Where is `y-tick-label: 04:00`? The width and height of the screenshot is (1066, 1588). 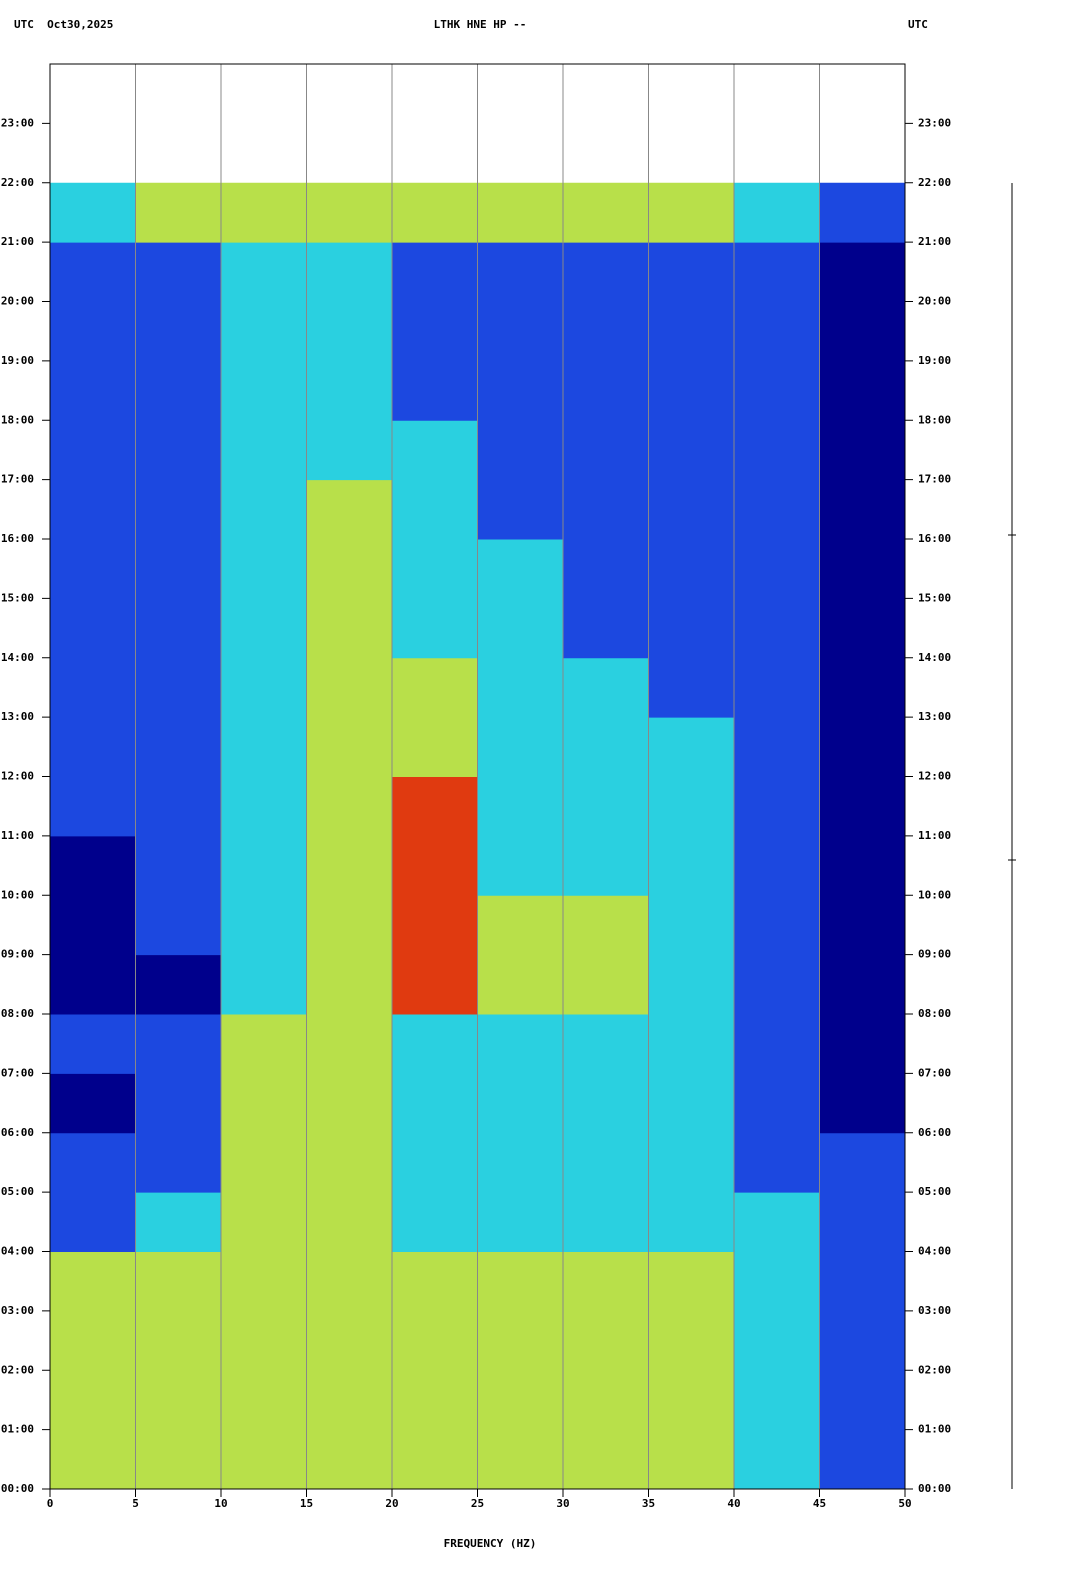
y-tick-label: 04:00 is located at coordinates (17, 1251).